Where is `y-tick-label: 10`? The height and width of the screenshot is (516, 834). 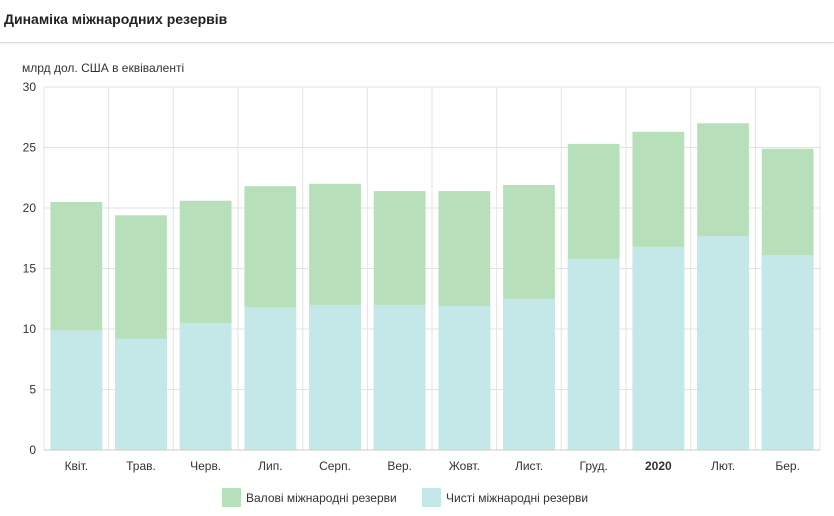 y-tick-label: 10 is located at coordinates (30, 329).